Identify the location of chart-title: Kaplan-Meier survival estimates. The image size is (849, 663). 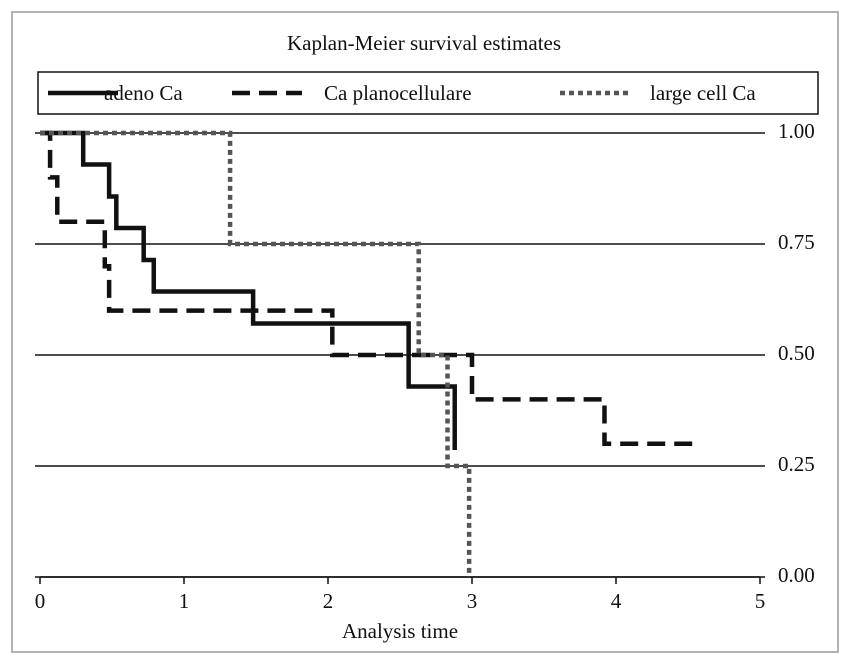
(424, 43).